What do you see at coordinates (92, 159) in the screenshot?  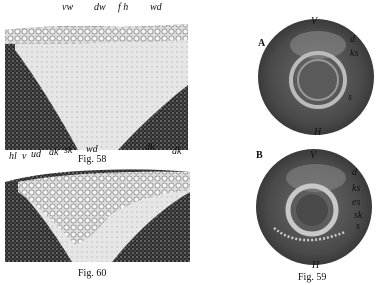 I see `caption: Fig. 58` at bounding box center [92, 159].